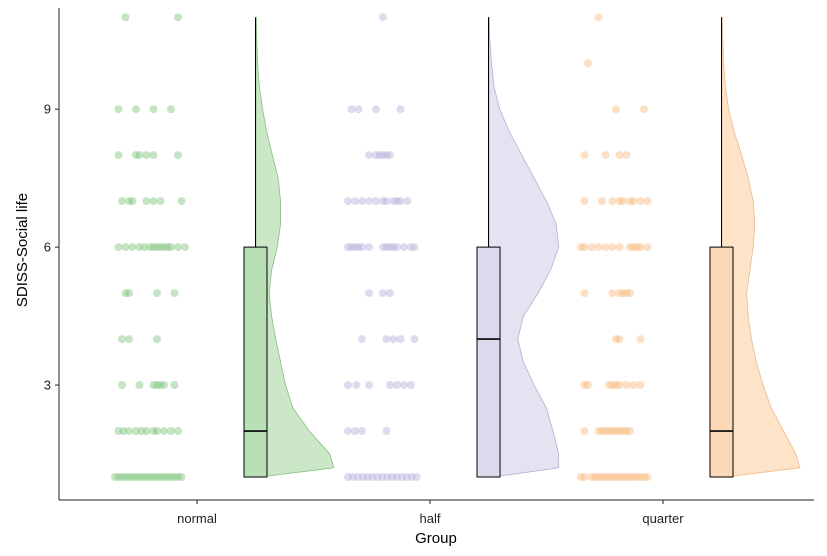 This screenshot has width=827, height=556. Describe the element at coordinates (488, 362) in the screenshot. I see `box-half` at that location.